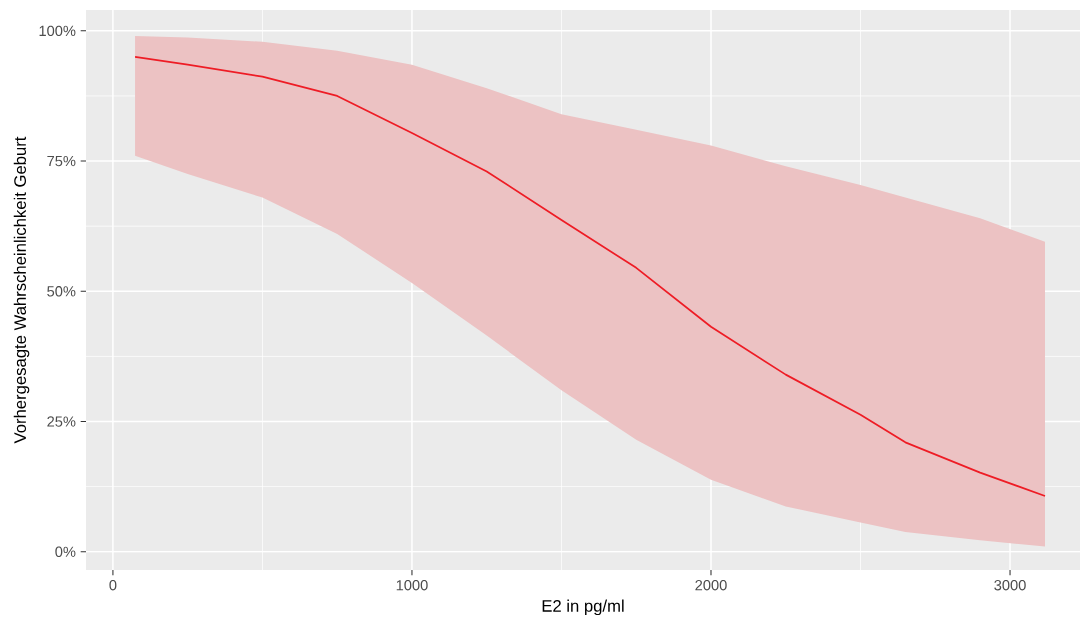  What do you see at coordinates (21, 290) in the screenshot?
I see `y-axis-title: Vorhergesagte Wahrscheinlichkeit Geburt` at bounding box center [21, 290].